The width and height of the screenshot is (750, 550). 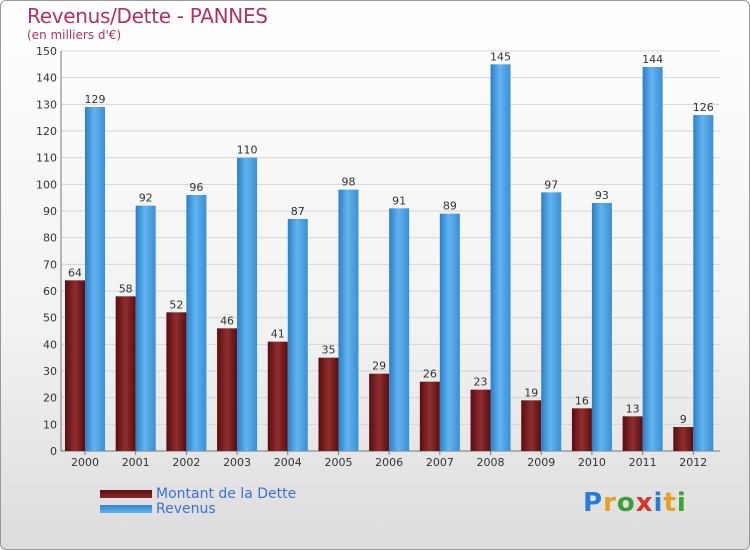 I want to click on legend-swatch-revenue, so click(x=126, y=508).